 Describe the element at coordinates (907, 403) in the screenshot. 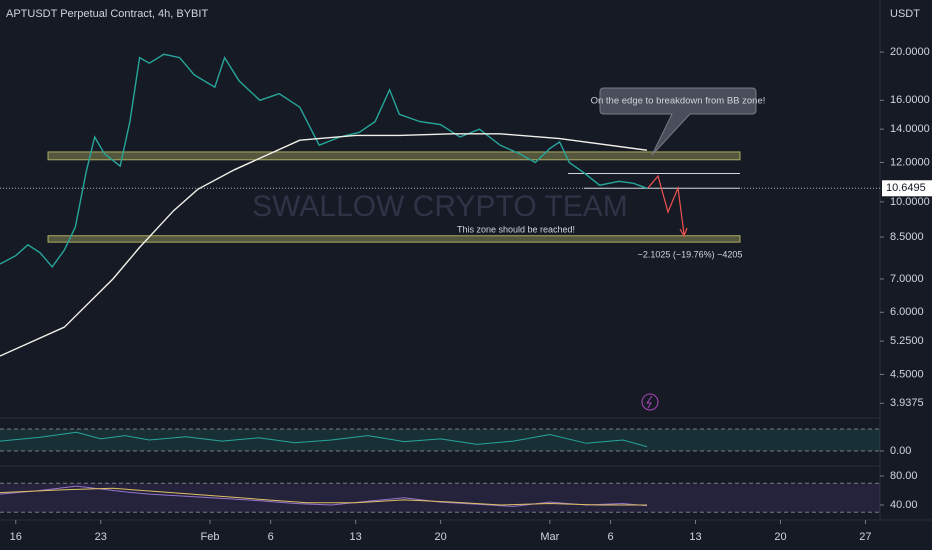

I see `y-tick-label: 3.9375` at that location.